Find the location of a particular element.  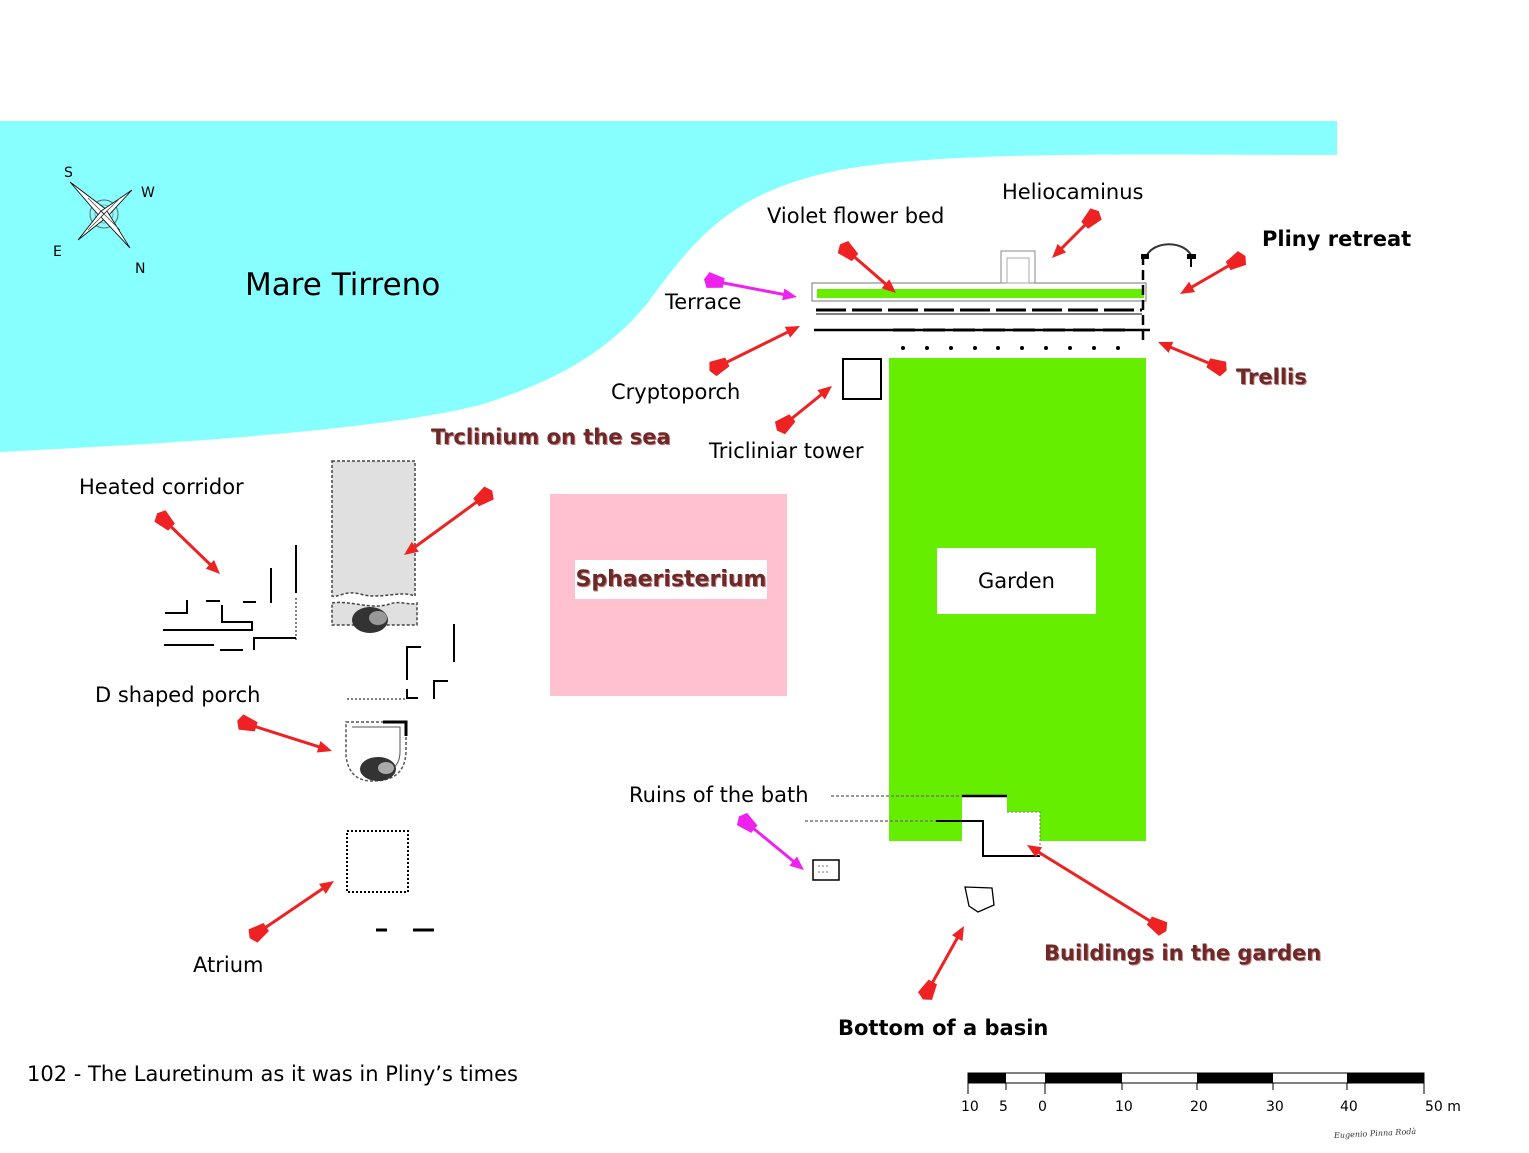

arrow-heated-corridor is located at coordinates (187, 542).